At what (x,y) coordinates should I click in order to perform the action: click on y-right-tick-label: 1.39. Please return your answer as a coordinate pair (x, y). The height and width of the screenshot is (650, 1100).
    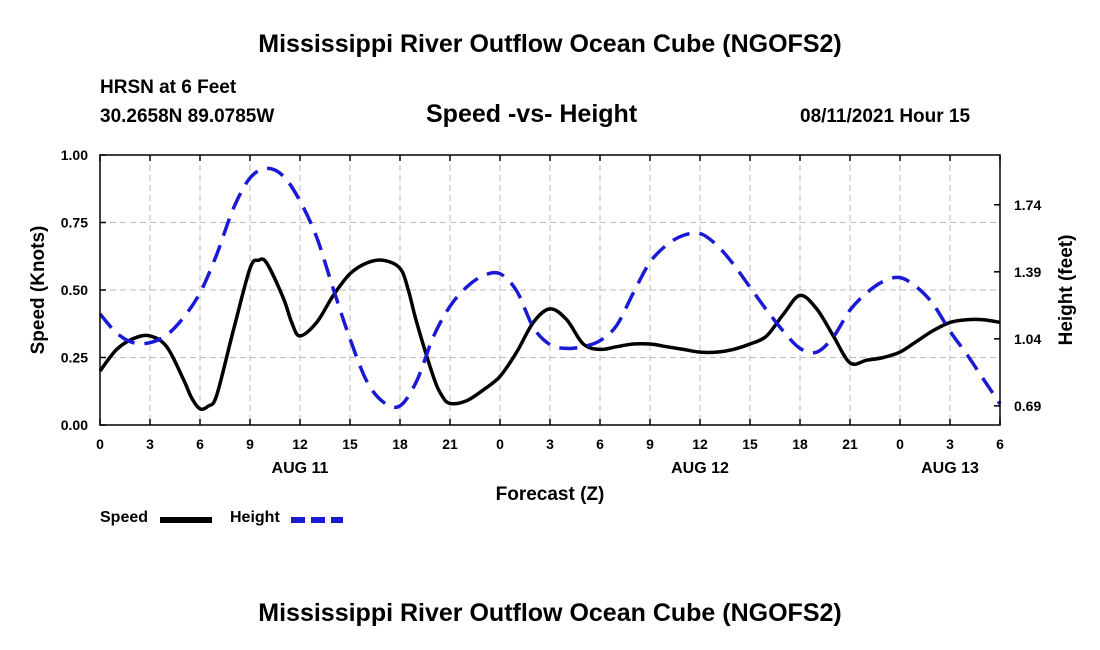
    Looking at the image, I should click on (1027, 272).